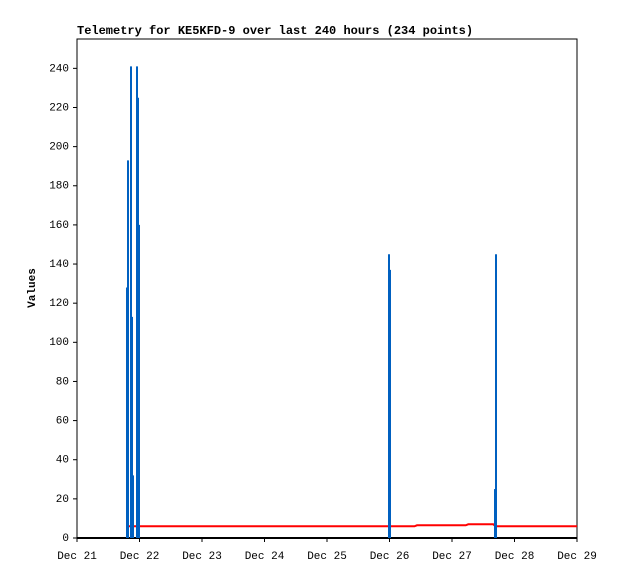 This screenshot has height=584, width=618. I want to click on x-tick-label: Dec 28, so click(515, 557).